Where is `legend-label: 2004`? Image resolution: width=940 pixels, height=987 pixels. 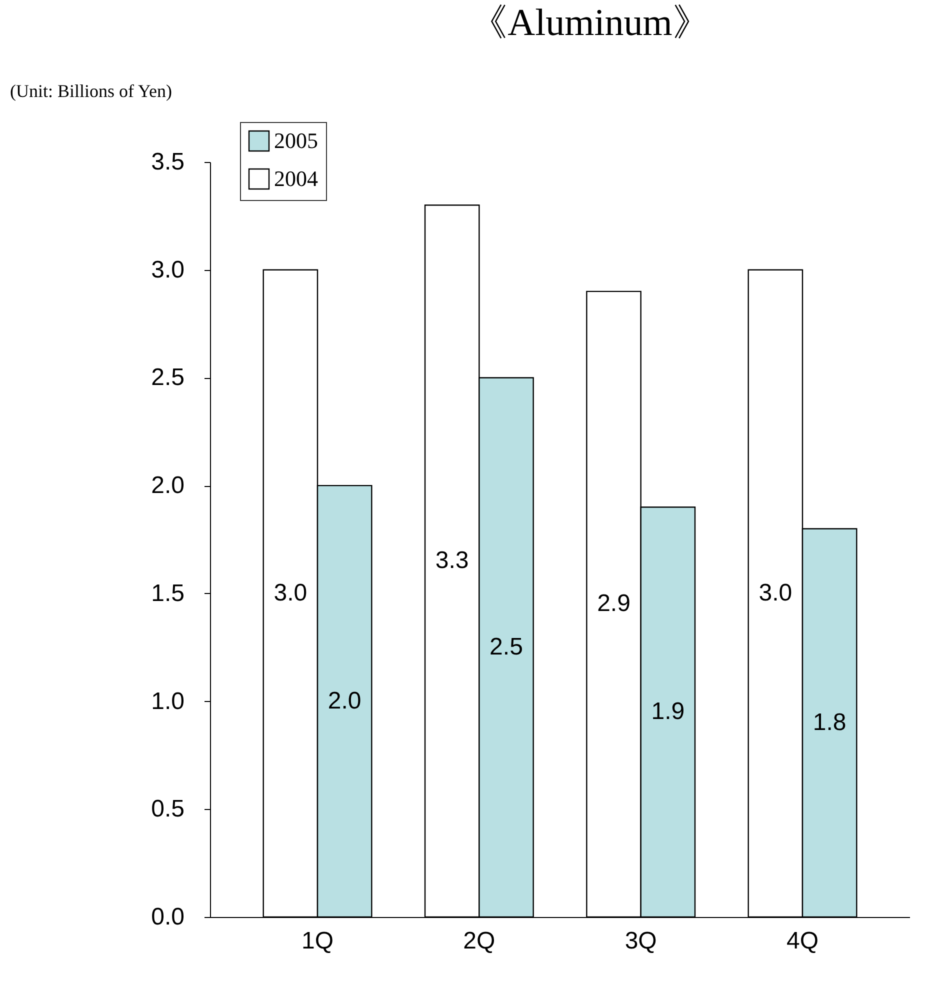 legend-label: 2004 is located at coordinates (296, 178).